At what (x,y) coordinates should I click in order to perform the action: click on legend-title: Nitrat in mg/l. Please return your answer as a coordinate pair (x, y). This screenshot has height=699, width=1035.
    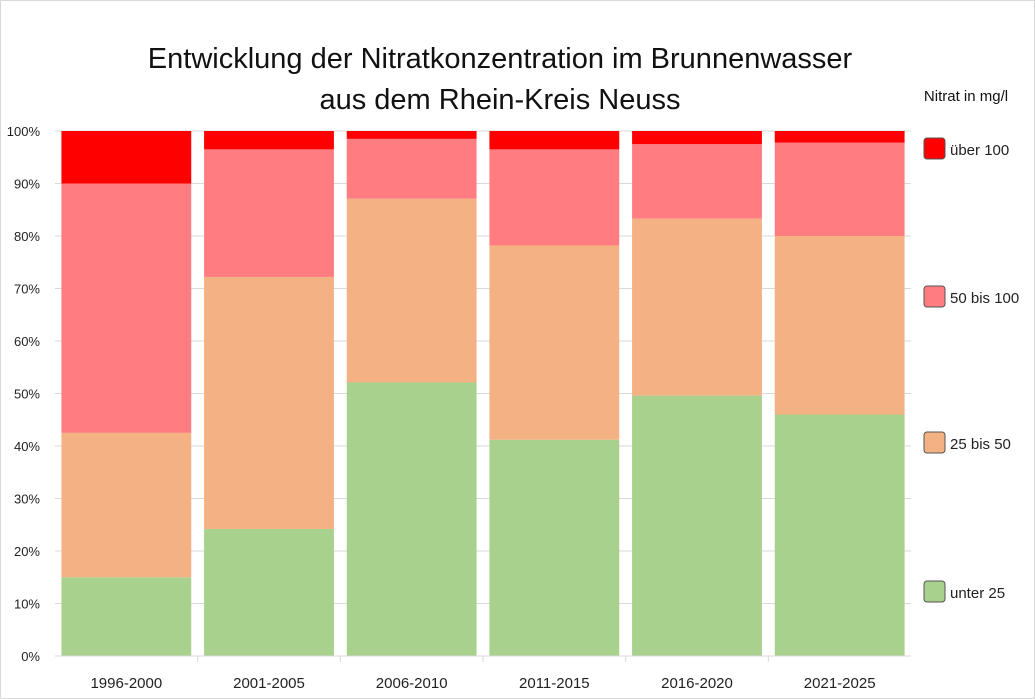
    Looking at the image, I should click on (966, 96).